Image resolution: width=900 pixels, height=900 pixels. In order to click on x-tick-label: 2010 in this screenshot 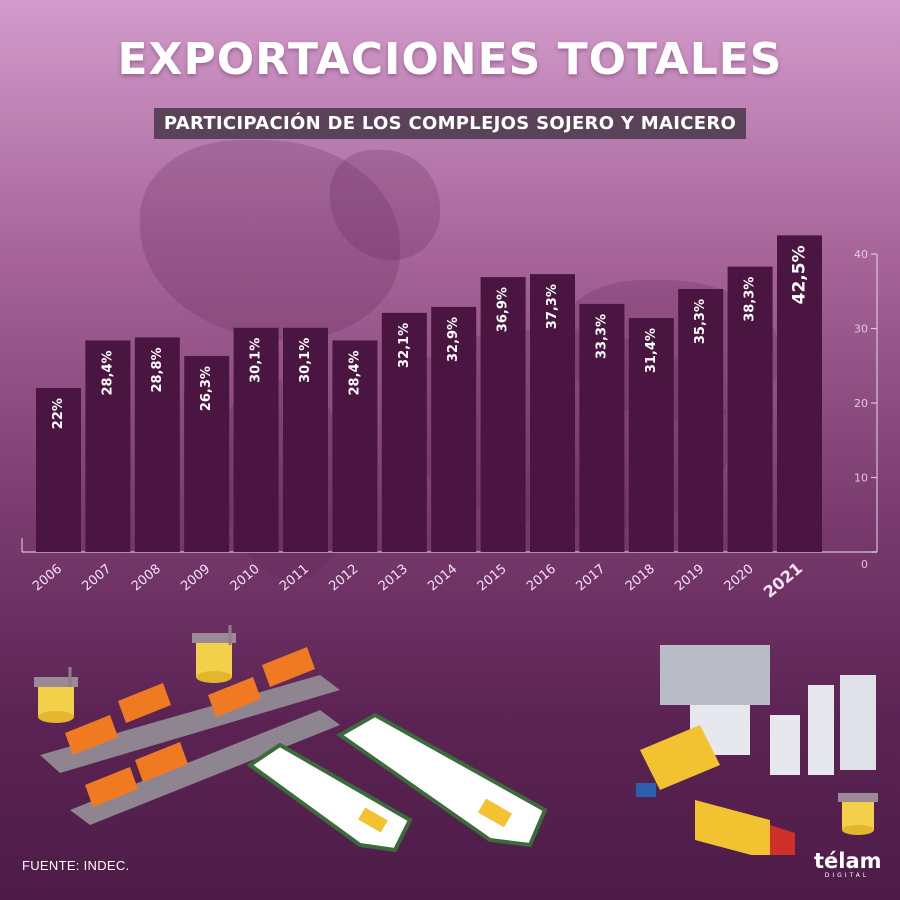, I will do `click(245, 578)`.